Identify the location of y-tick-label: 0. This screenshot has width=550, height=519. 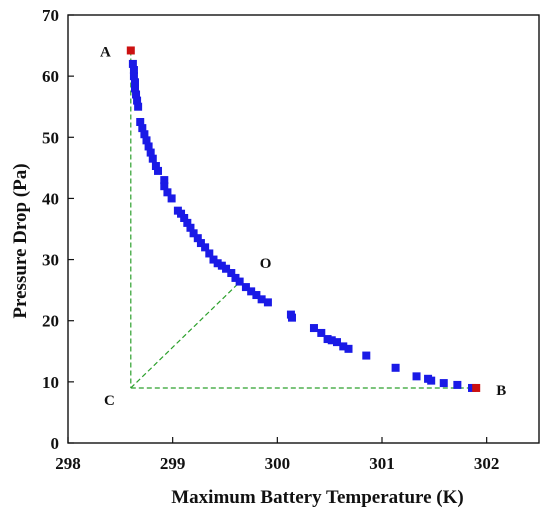
(55, 443).